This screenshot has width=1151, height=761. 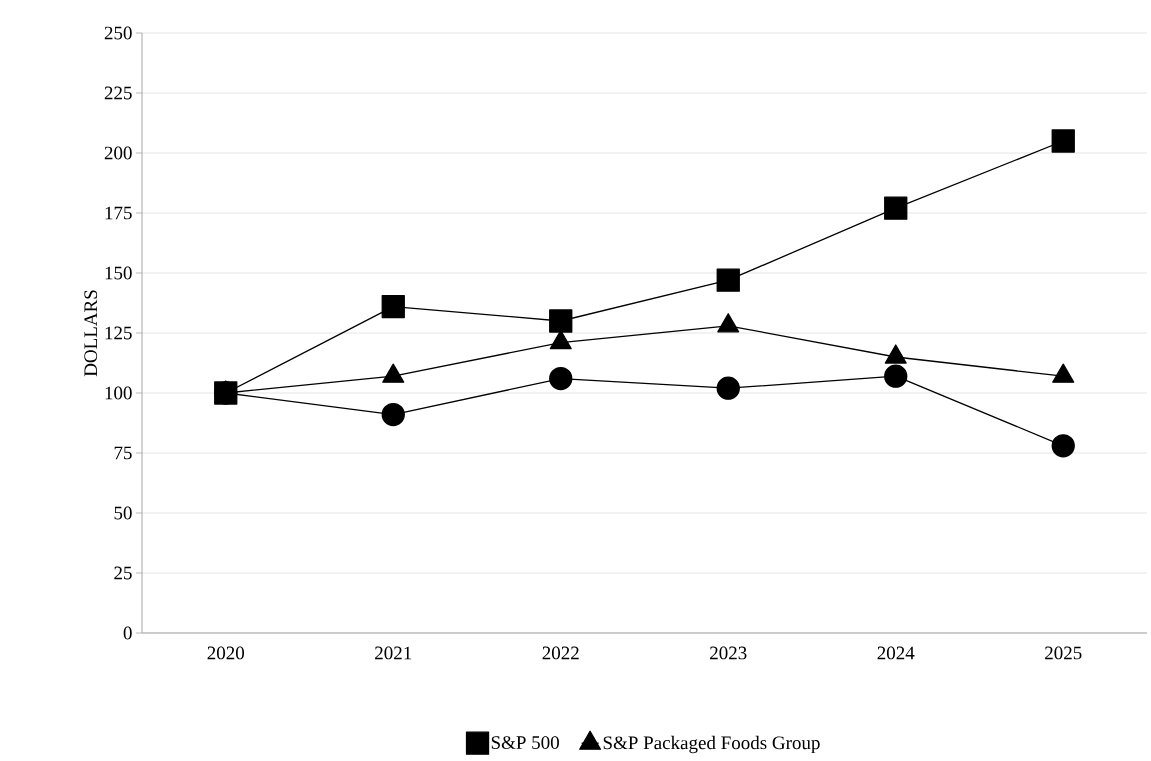 What do you see at coordinates (525, 742) in the screenshot?
I see `legend-label: S&P 500` at bounding box center [525, 742].